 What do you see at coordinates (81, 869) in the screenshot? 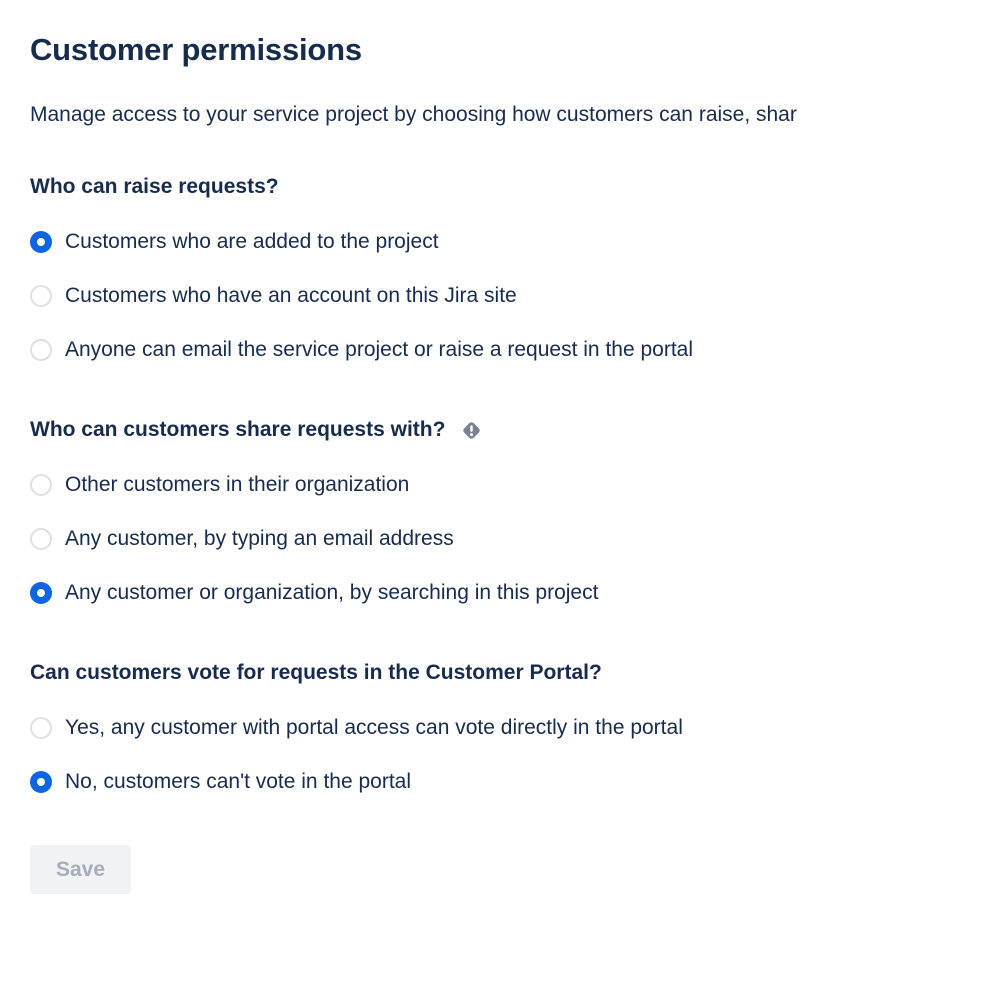
I see `save-button: Save` at bounding box center [81, 869].